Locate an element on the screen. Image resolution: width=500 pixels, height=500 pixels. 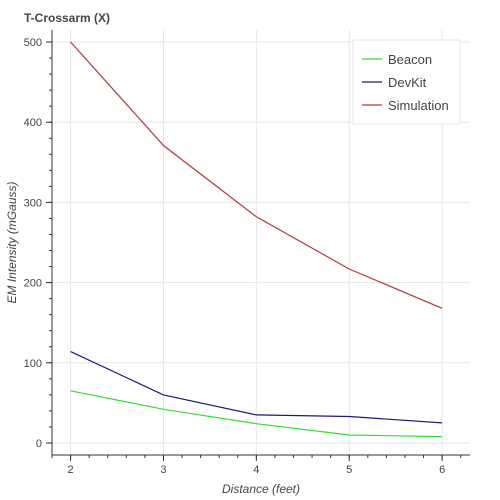
y-tick-label: 300 is located at coordinates (33, 203).